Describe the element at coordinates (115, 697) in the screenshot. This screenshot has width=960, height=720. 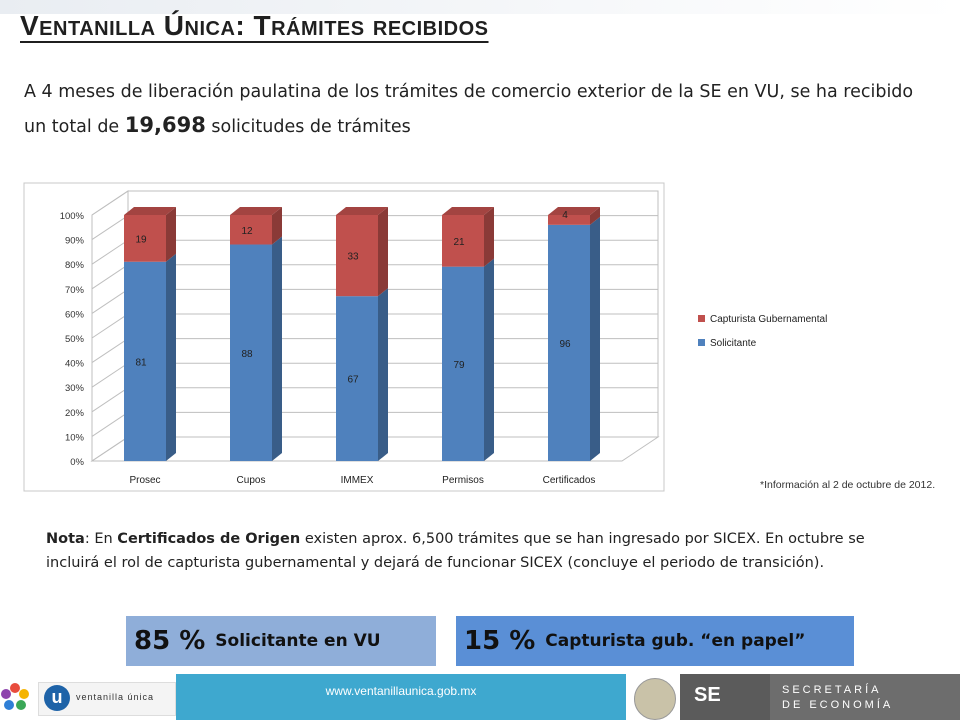
I see `vu-logo-text: ventanilla única` at that location.